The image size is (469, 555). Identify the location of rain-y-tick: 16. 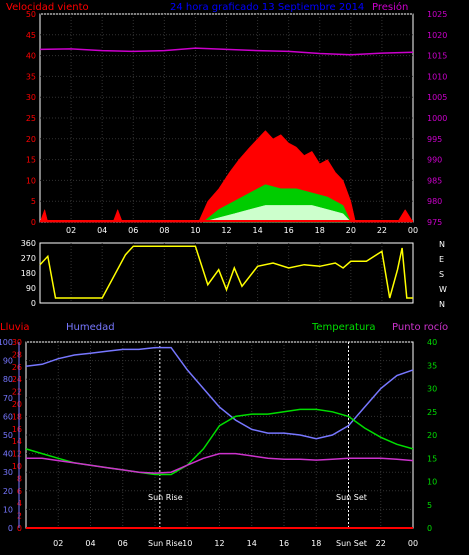
(17, 429).